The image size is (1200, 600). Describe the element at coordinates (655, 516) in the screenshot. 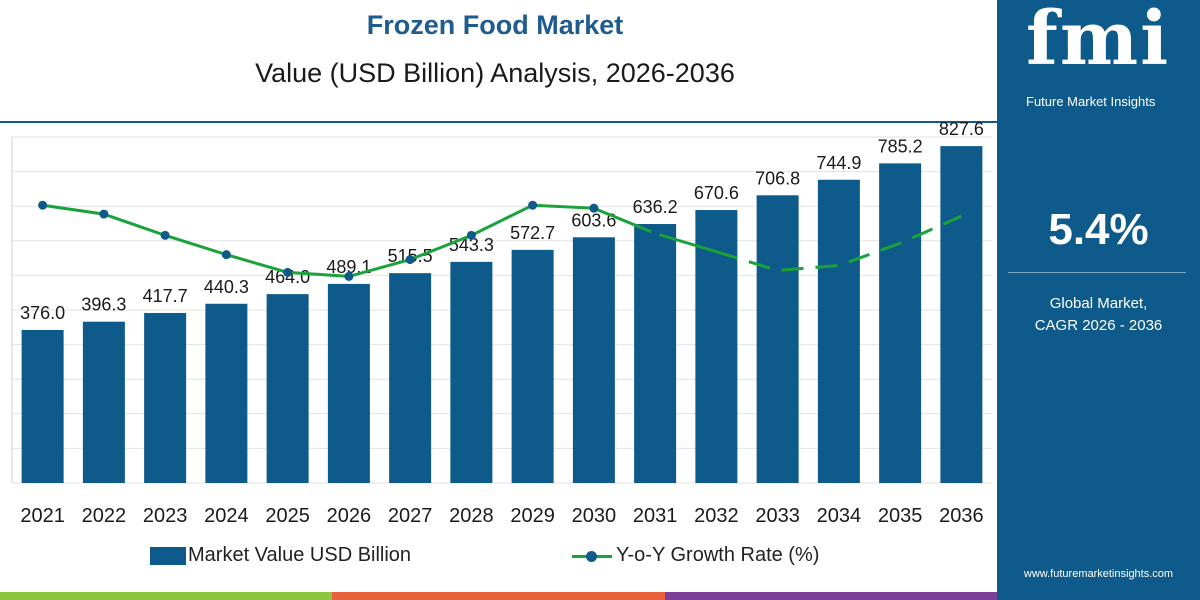

I see `x-tick-2031: 2031` at that location.